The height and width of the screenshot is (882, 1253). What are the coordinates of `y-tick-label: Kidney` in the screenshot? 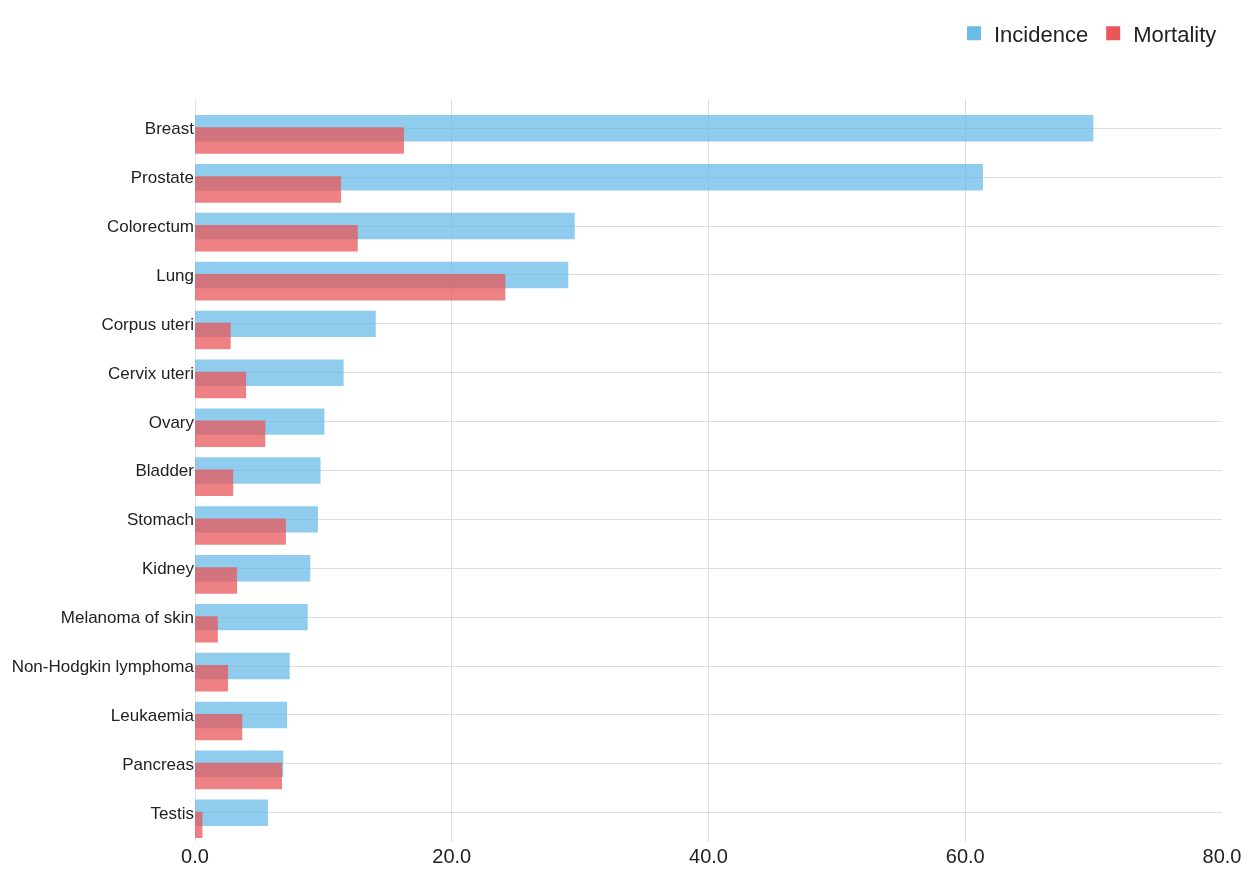 It's located at (168, 569).